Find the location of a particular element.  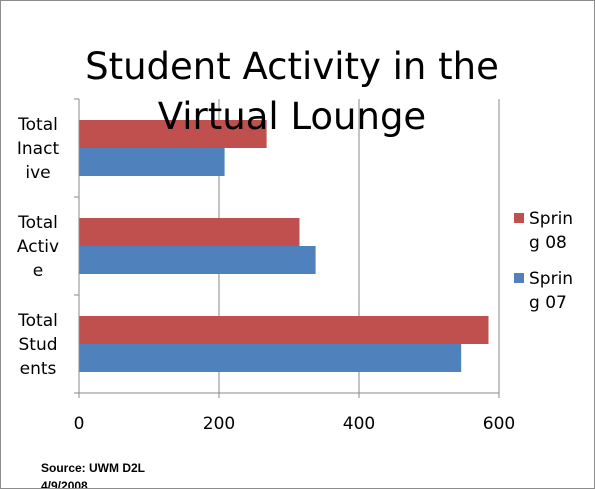

category-label-line: ents is located at coordinates (38, 369).